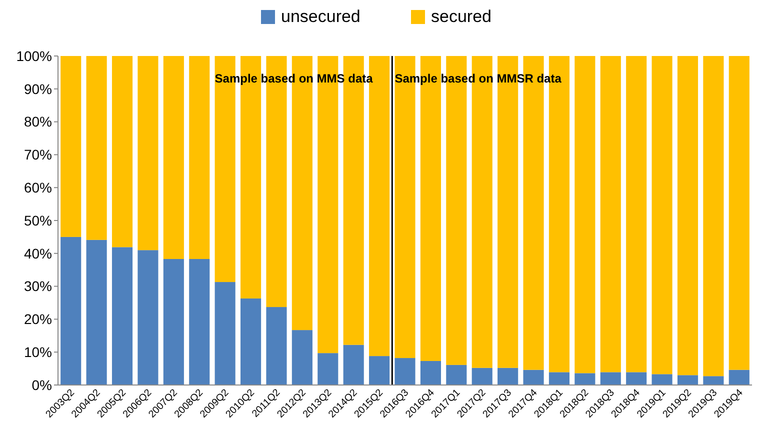 The height and width of the screenshot is (436, 762). Describe the element at coordinates (38, 188) in the screenshot. I see `y-tick-label: 60%` at that location.